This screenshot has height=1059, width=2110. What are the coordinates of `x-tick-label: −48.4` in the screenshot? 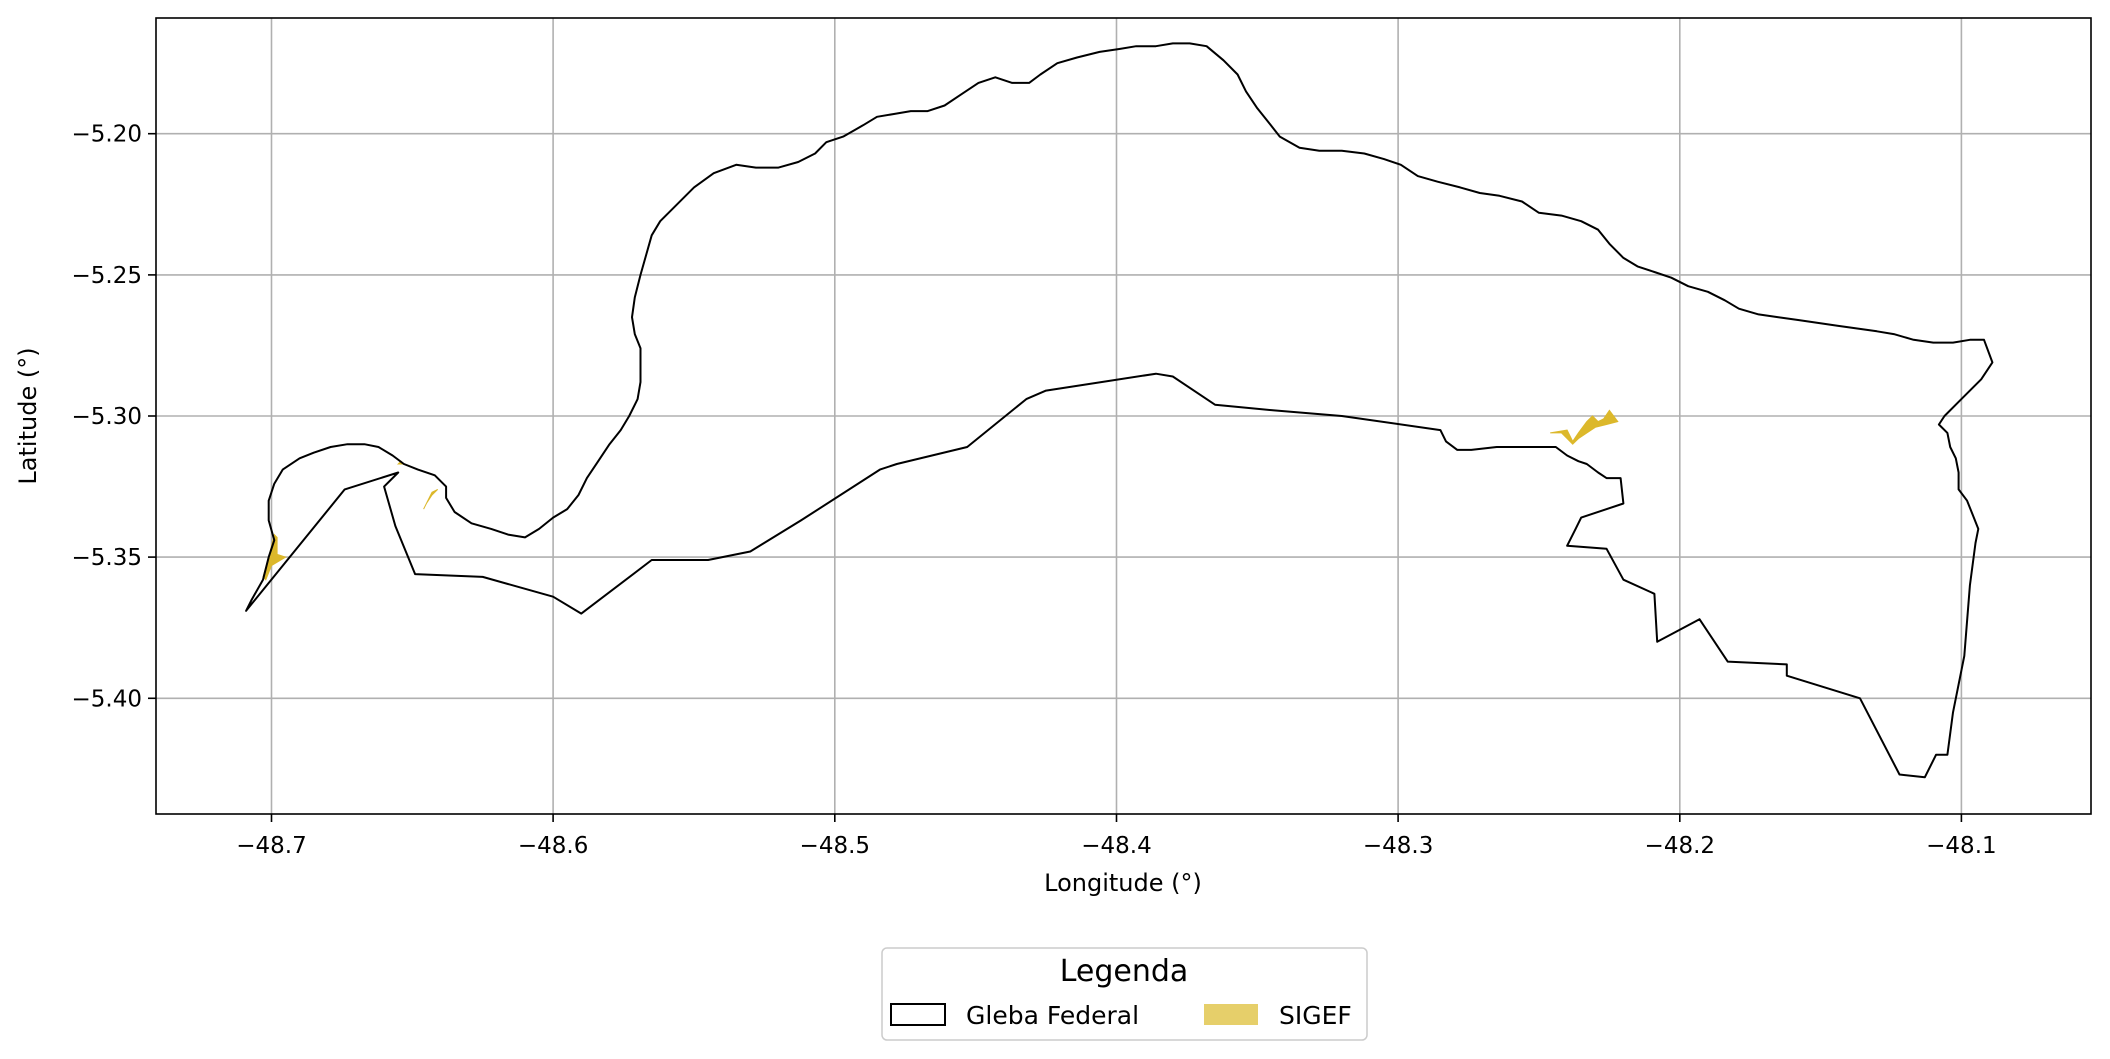 It's located at (1116, 846).